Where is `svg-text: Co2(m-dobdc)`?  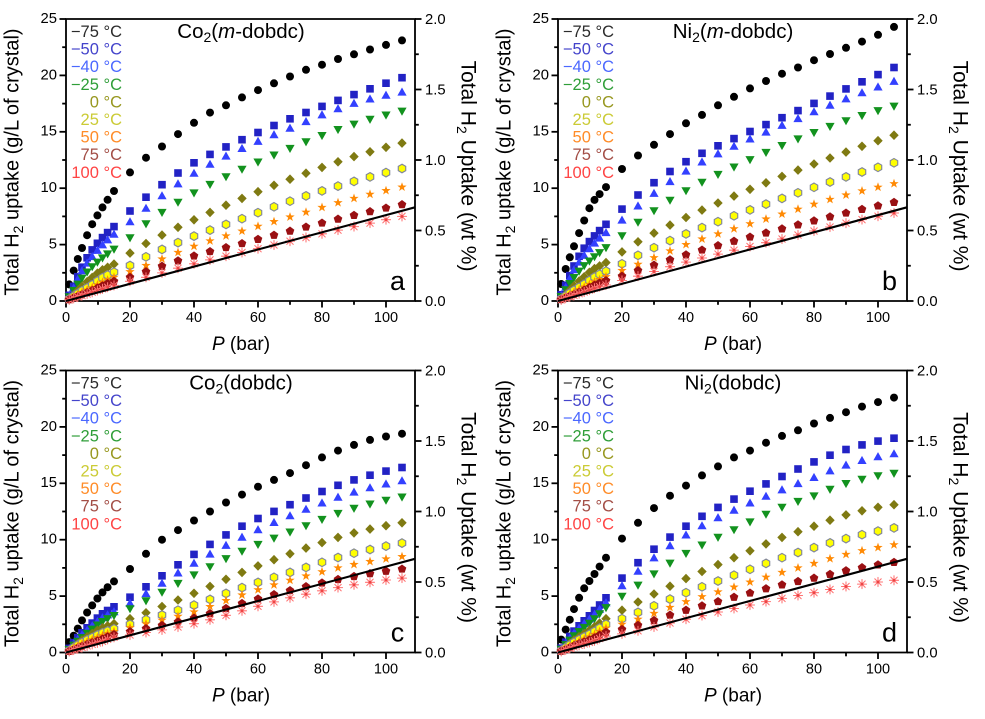 svg-text: Co2(m-dobdc) is located at coordinates (240, 32).